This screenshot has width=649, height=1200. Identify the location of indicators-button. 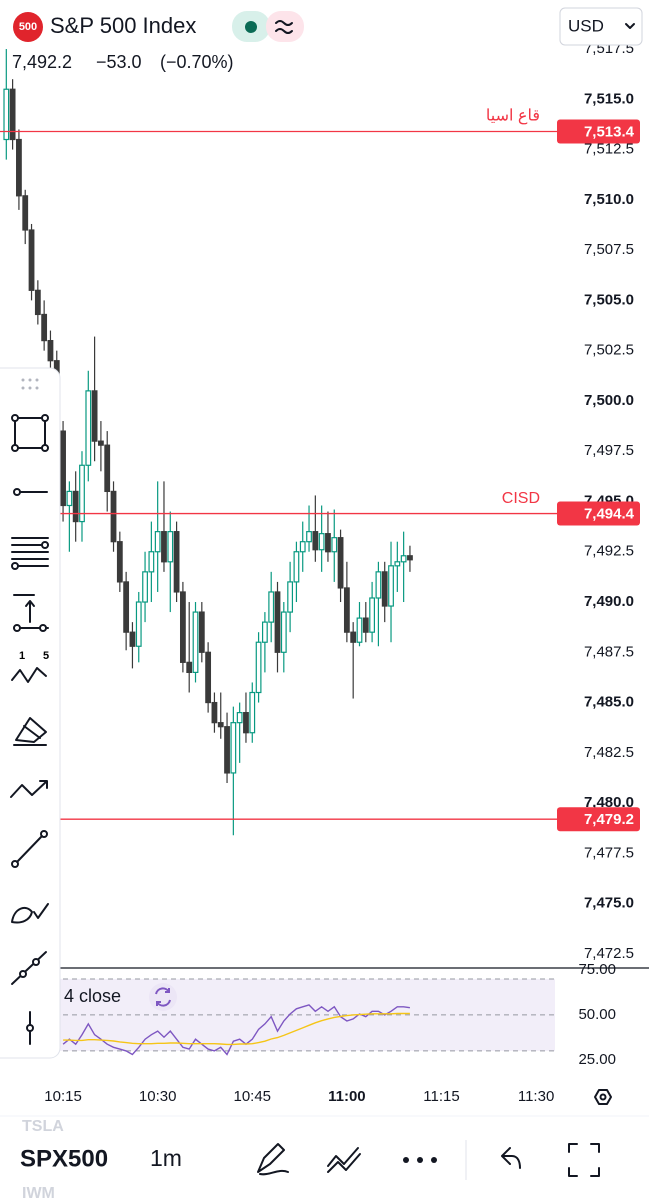
(344, 1160).